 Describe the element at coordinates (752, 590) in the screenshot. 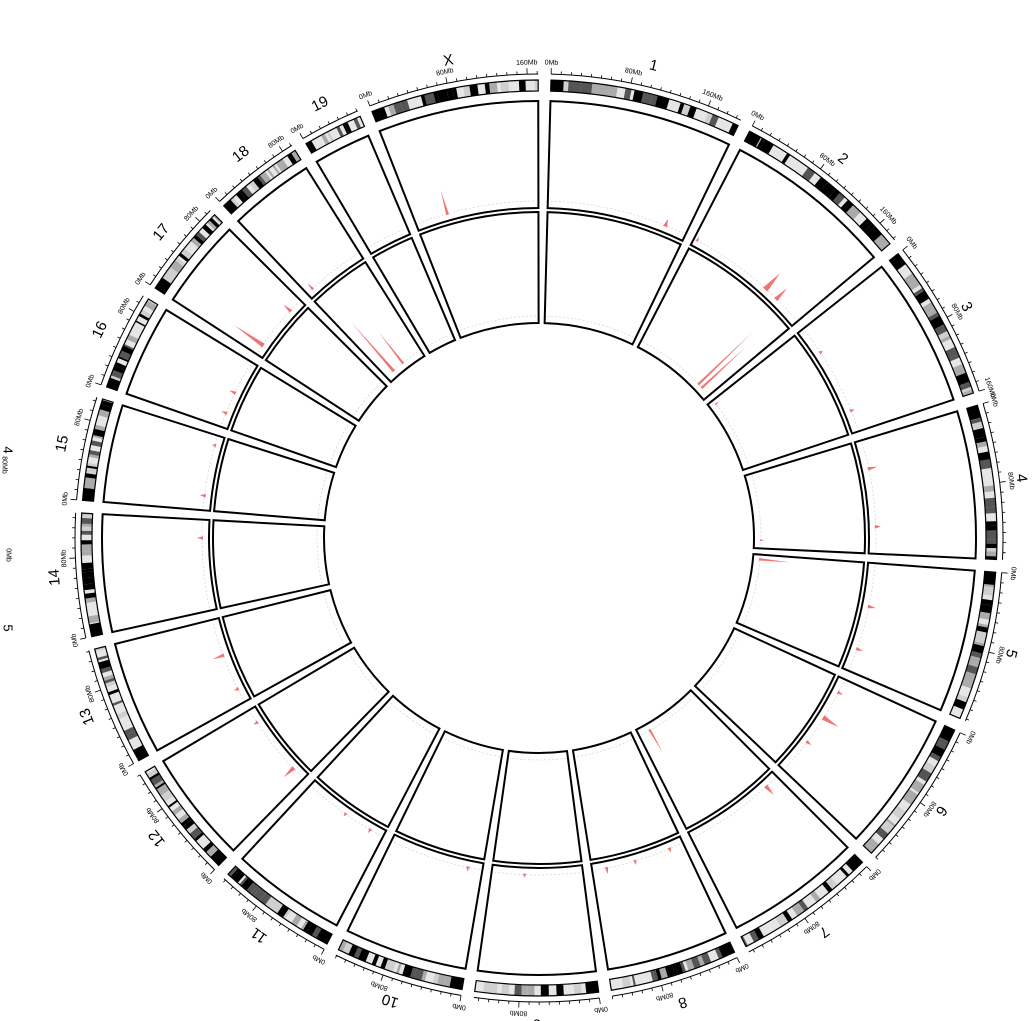

I see `inner-baseline-chr5` at that location.